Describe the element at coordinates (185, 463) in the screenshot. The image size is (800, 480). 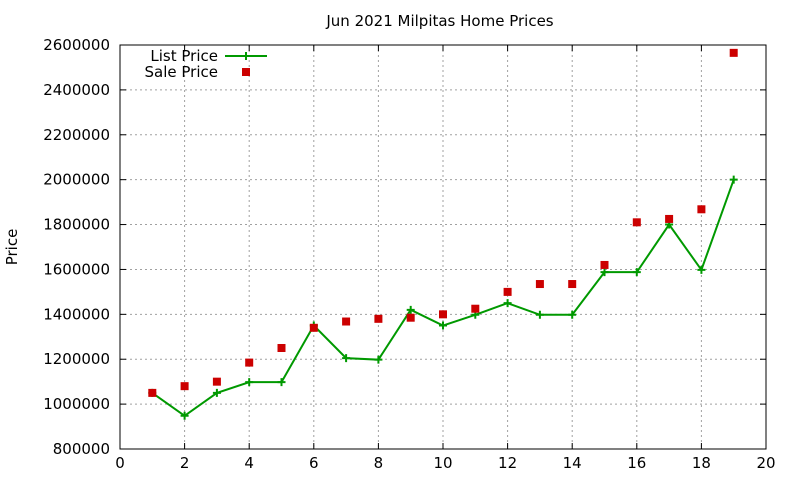
I see `x-tick-label: 2` at that location.